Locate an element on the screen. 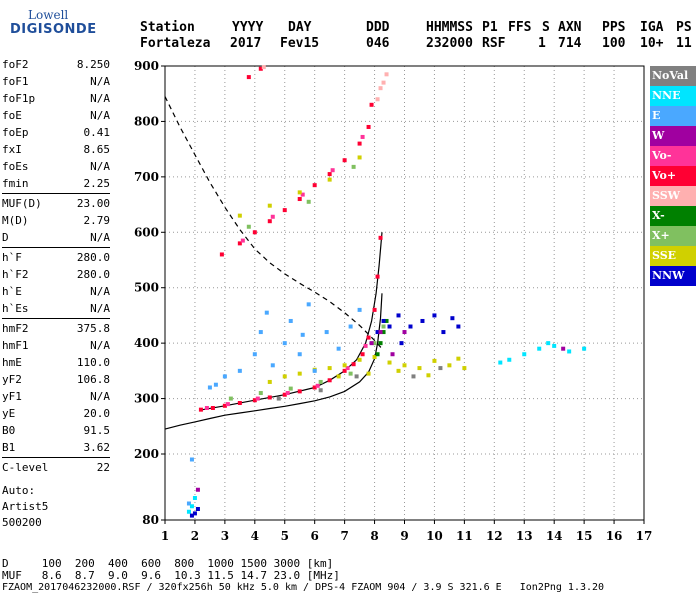 The height and width of the screenshot is (600, 700). header-value-ddd: 046 is located at coordinates (378, 43).